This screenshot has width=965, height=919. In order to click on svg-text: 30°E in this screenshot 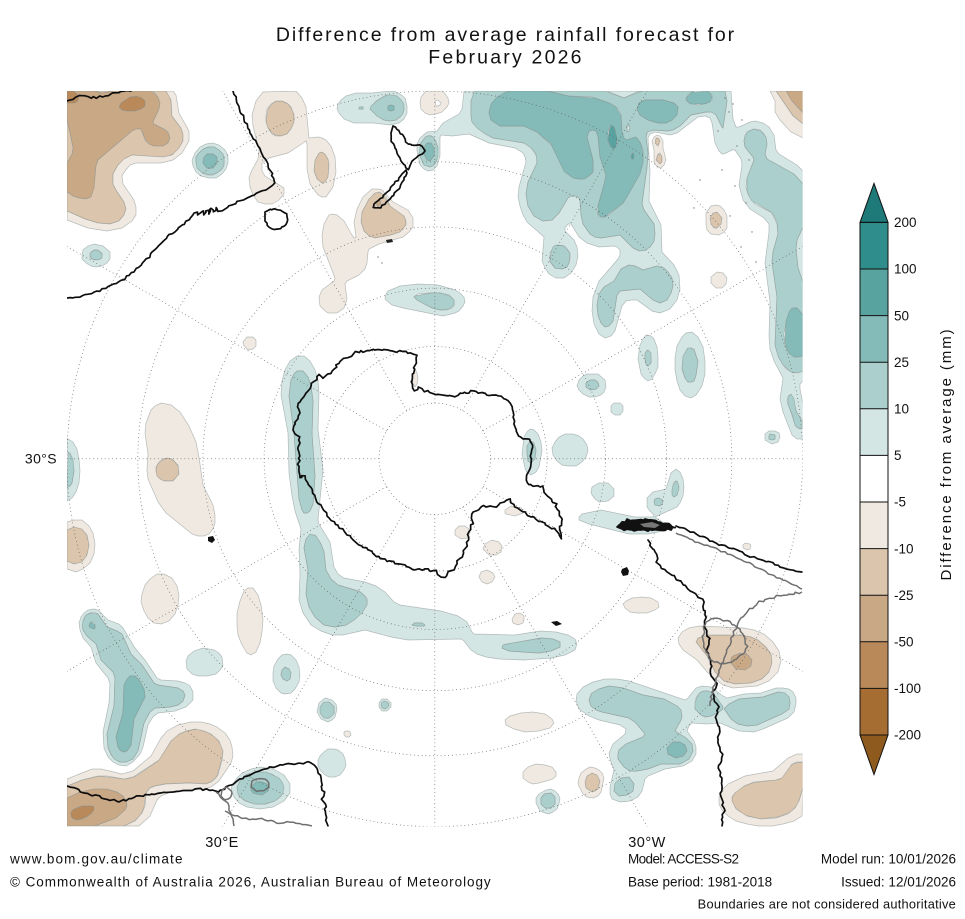, I will do `click(222, 843)`.